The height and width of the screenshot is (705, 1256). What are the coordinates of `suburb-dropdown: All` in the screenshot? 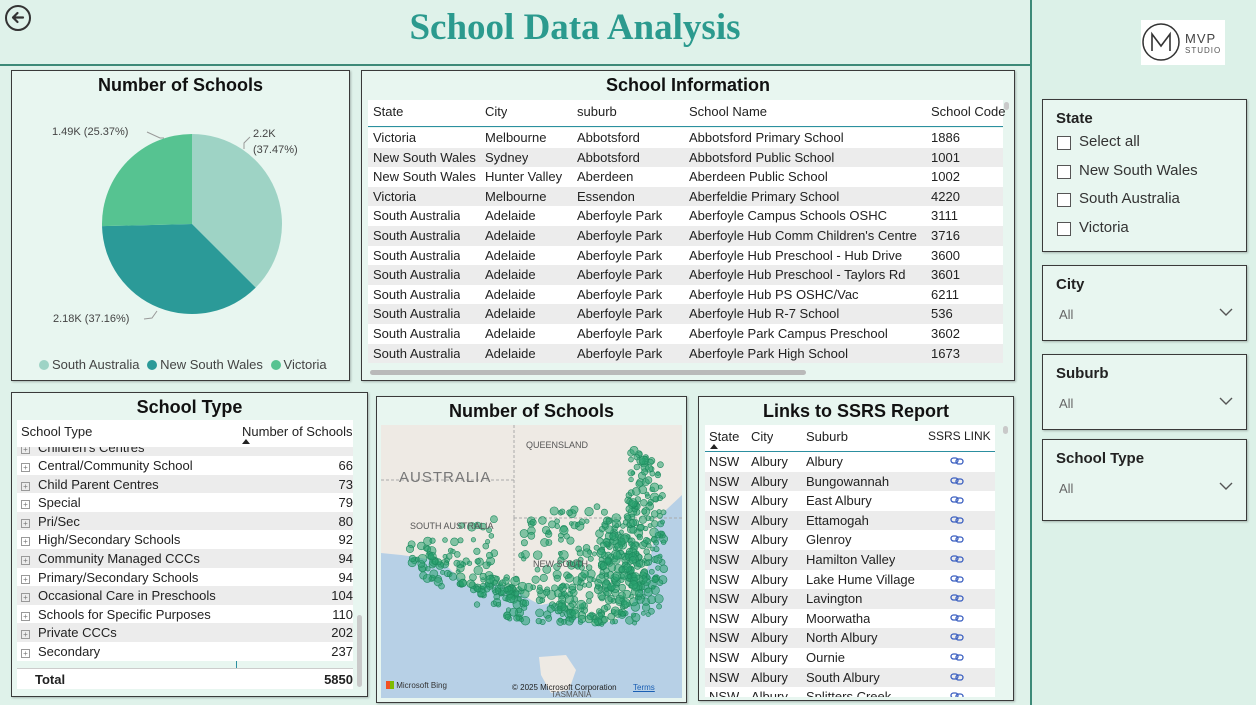 It's located at (1144, 403).